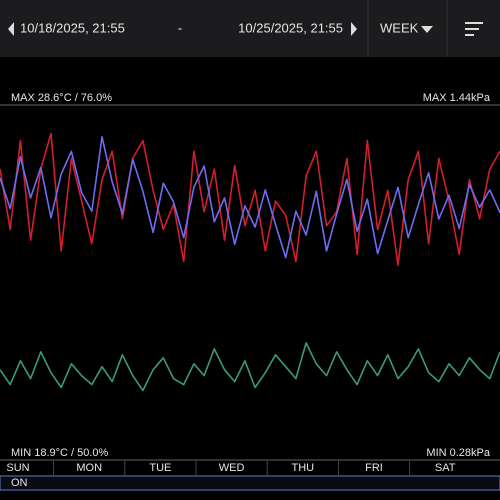 Image resolution: width=500 pixels, height=500 pixels. What do you see at coordinates (61, 98) in the screenshot?
I see `max-left-label: MAX 28.6°C / 76.0%` at bounding box center [61, 98].